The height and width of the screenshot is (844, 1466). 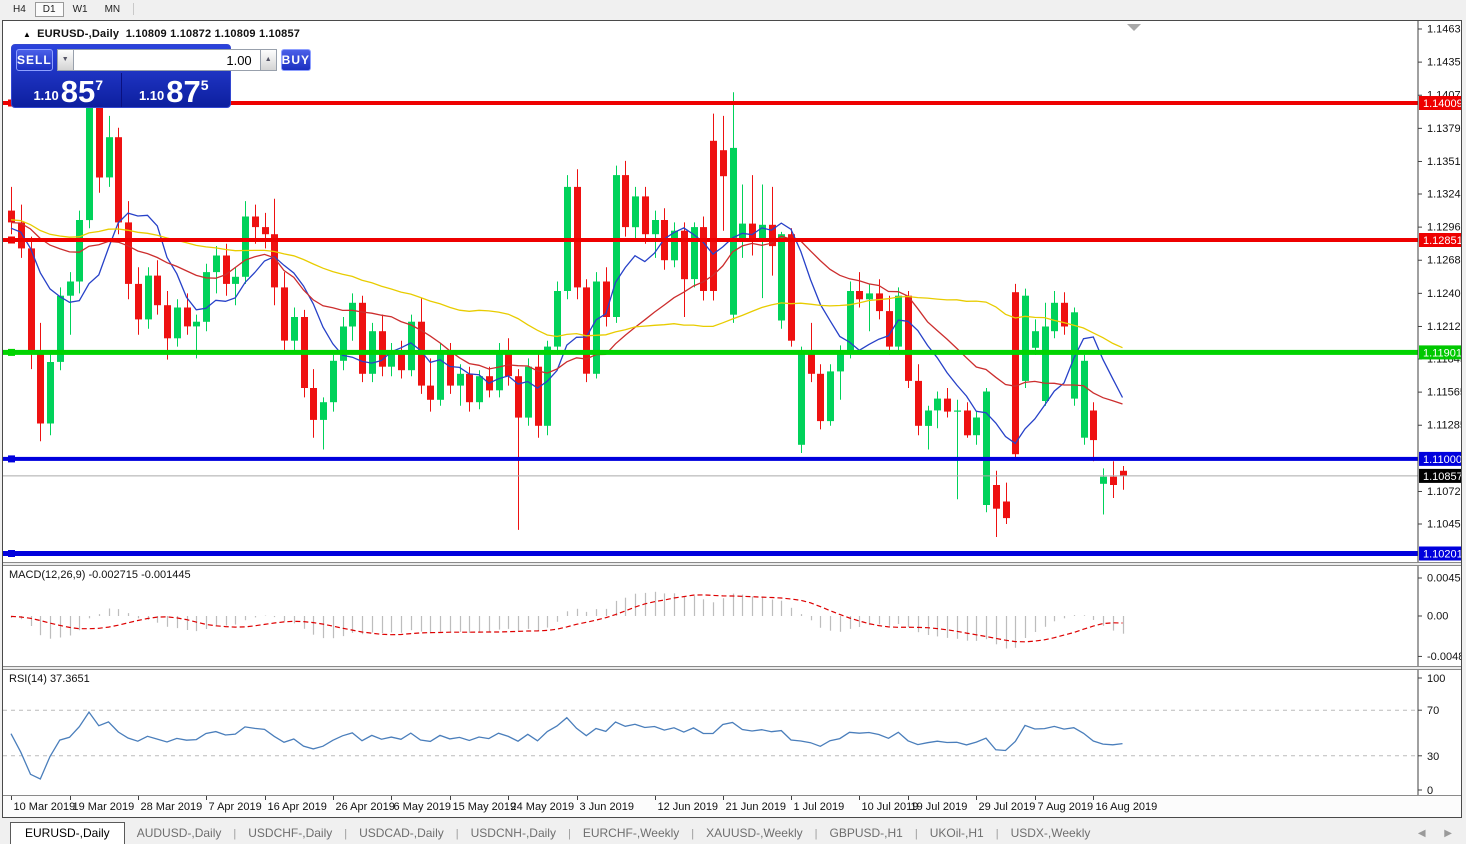 What do you see at coordinates (1050, 833) in the screenshot?
I see `chart-tab-usdx-weekly: USDX-,Weekly` at bounding box center [1050, 833].